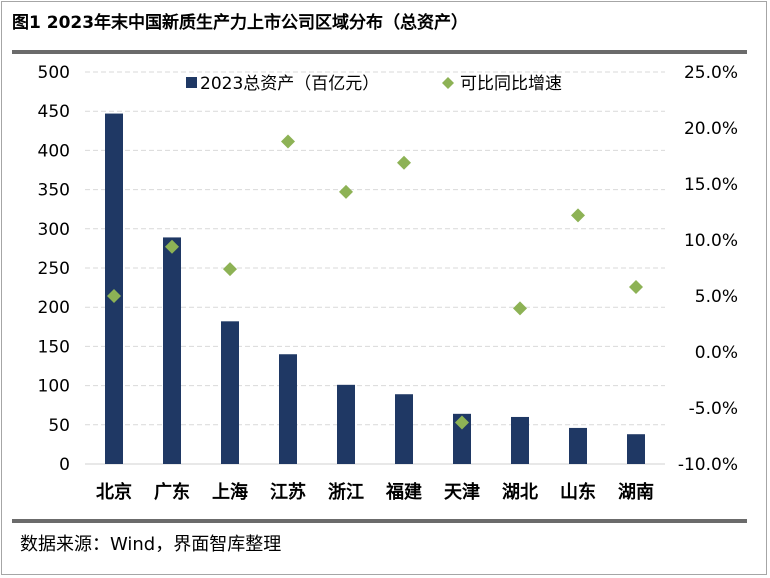  Describe the element at coordinates (462, 492) in the screenshot. I see `category-label: 天津` at that location.